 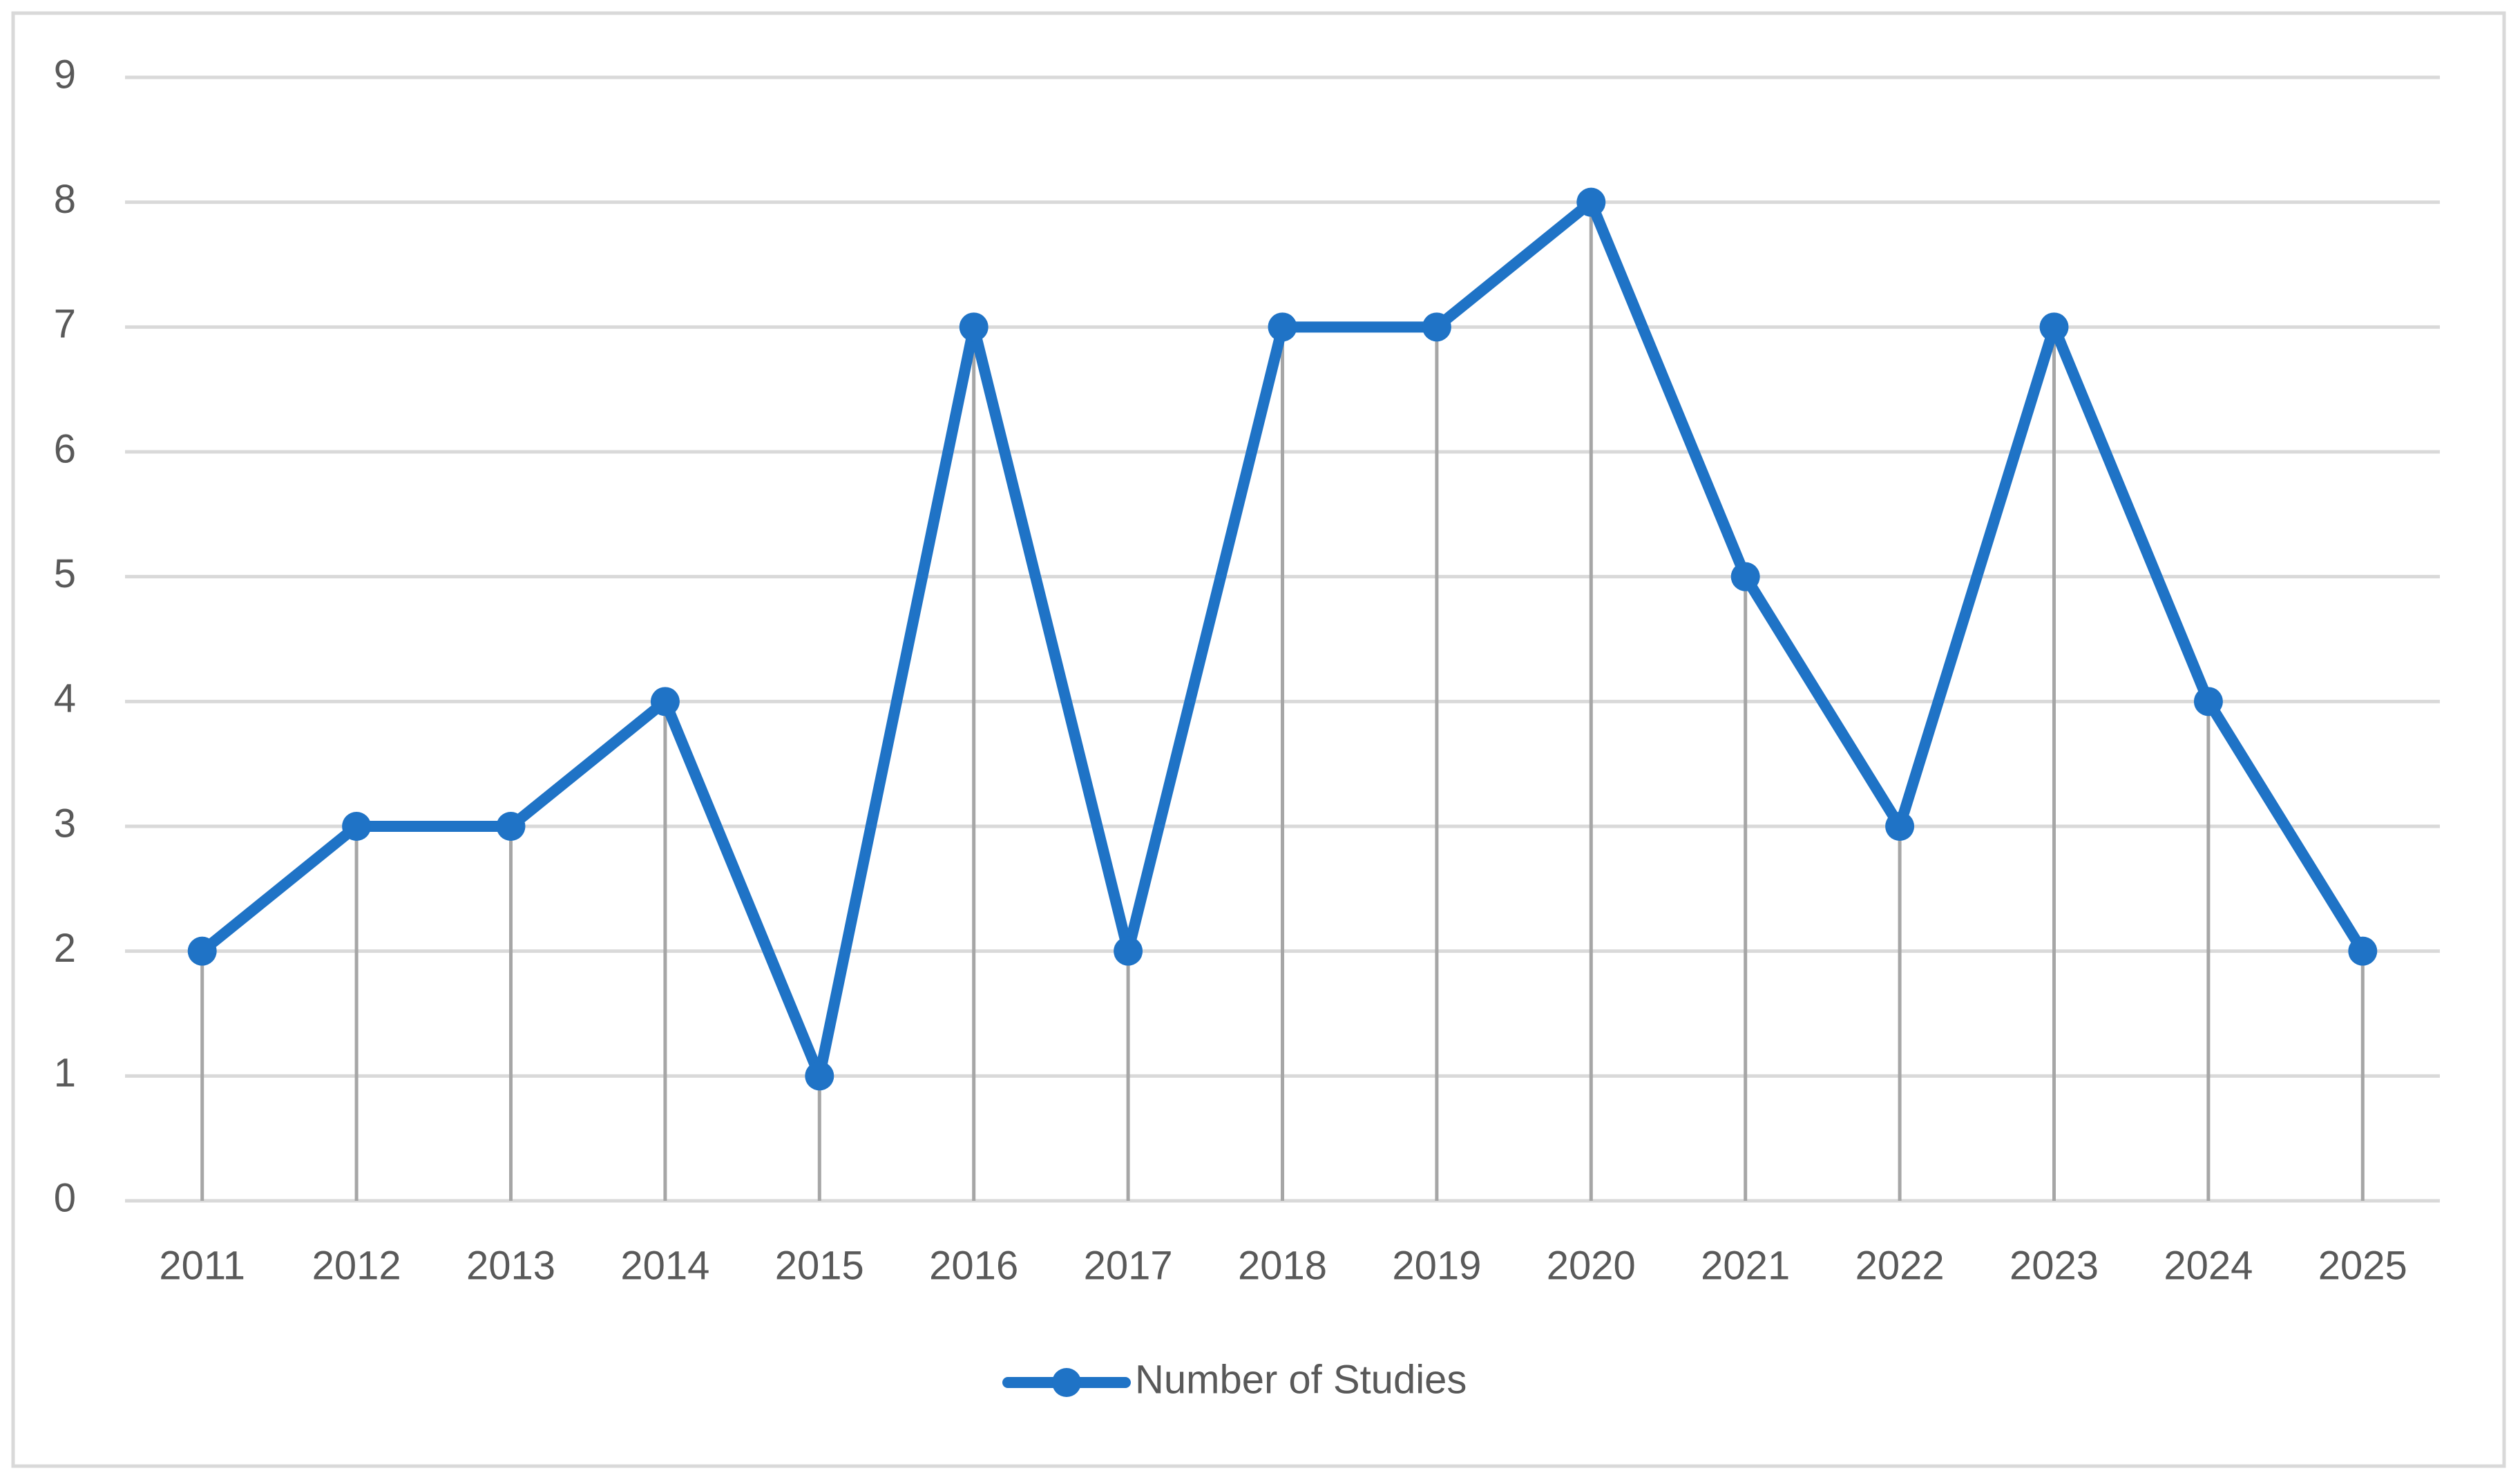 What do you see at coordinates (1900, 1266) in the screenshot?
I see `x-tick-label: 2022` at bounding box center [1900, 1266].